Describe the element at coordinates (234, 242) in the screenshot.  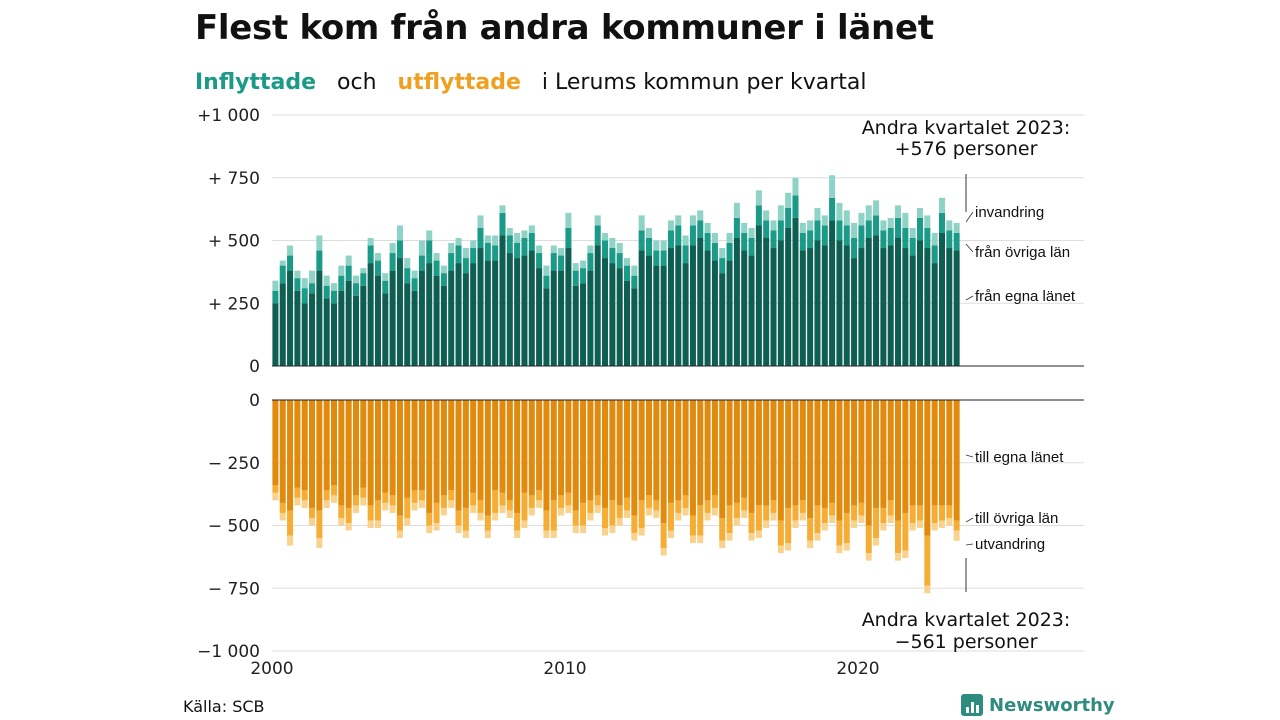
I see `y-tick-label: + 500` at that location.